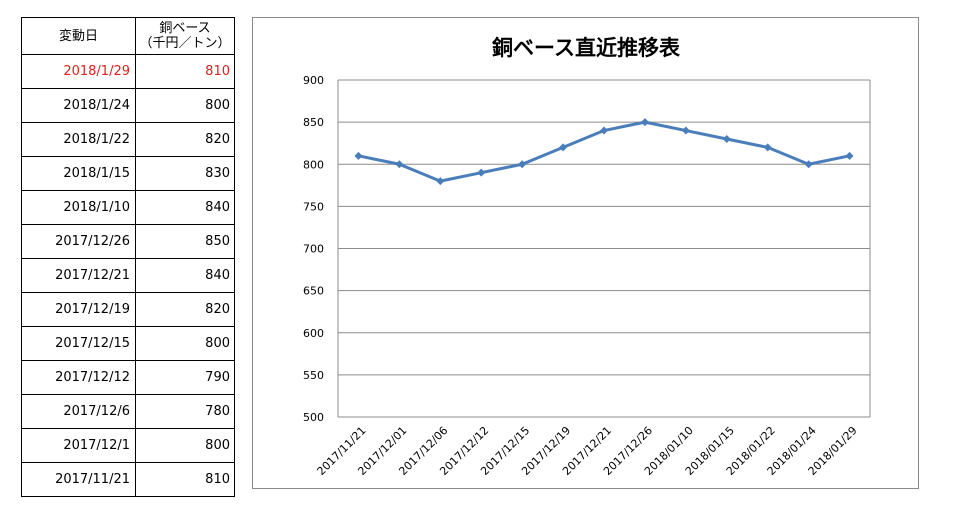  I want to click on table-row: 2017/12/1 800, so click(128, 445).